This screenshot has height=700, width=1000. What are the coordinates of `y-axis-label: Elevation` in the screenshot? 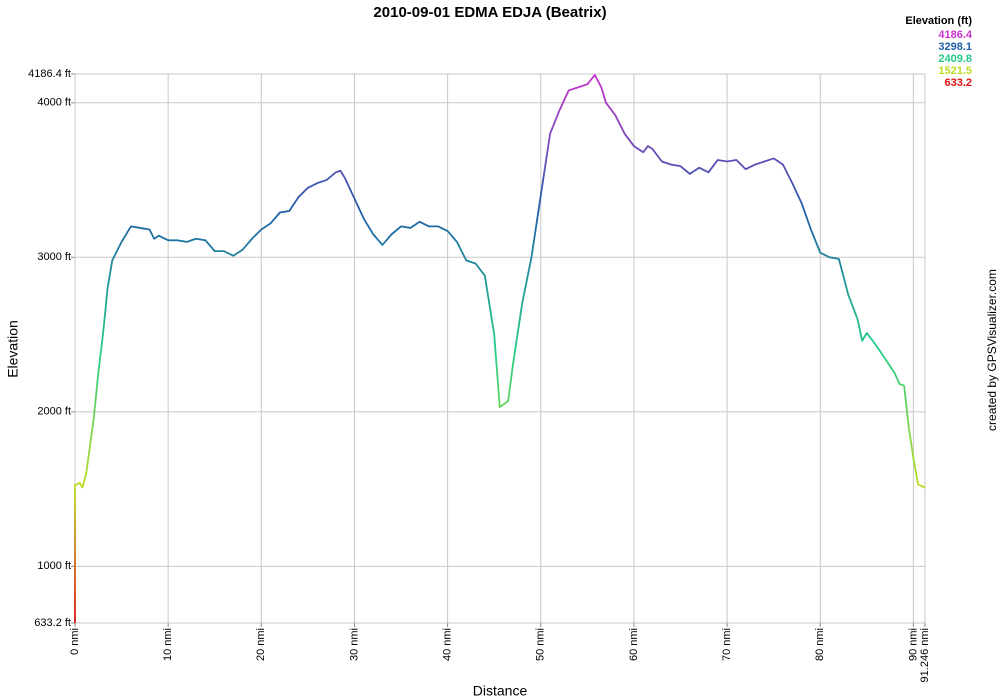 It's located at (13, 349).